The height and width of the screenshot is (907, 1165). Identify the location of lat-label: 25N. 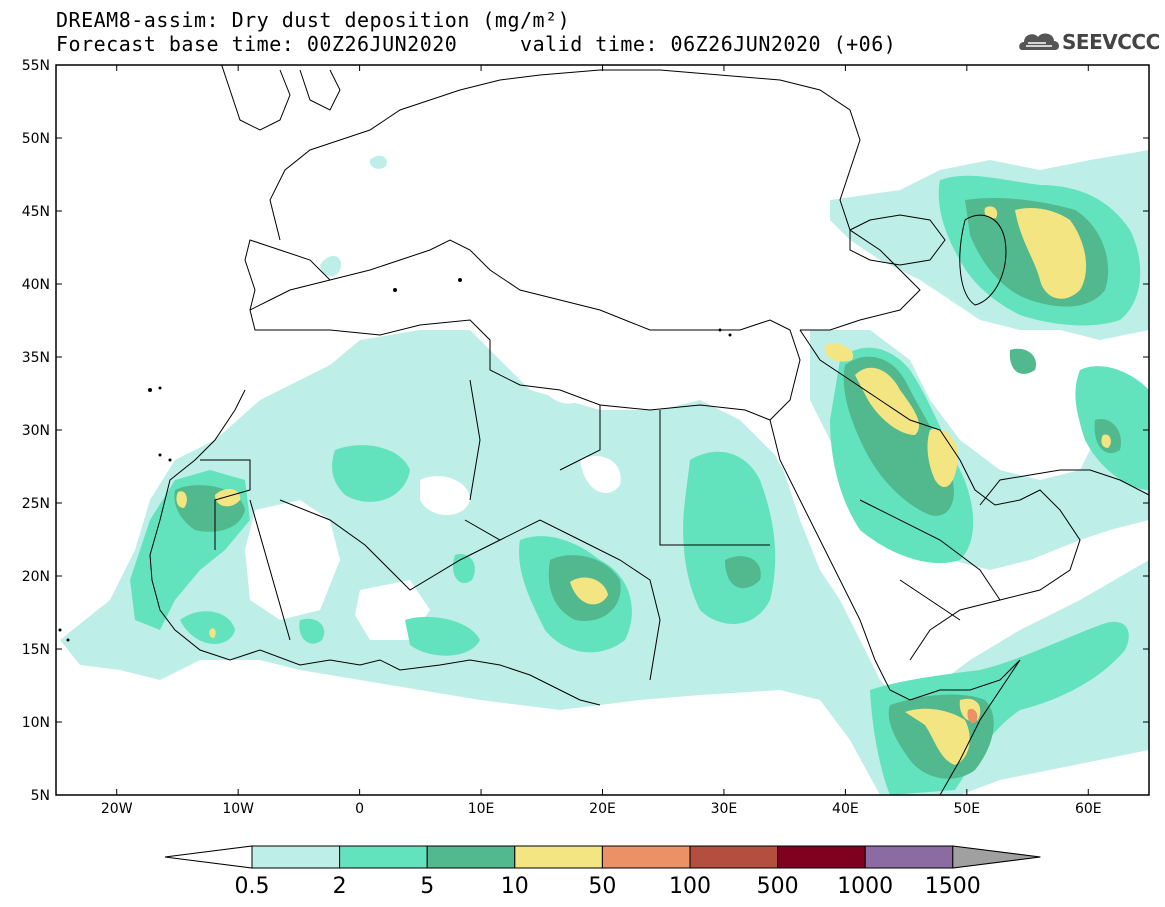
(36, 504).